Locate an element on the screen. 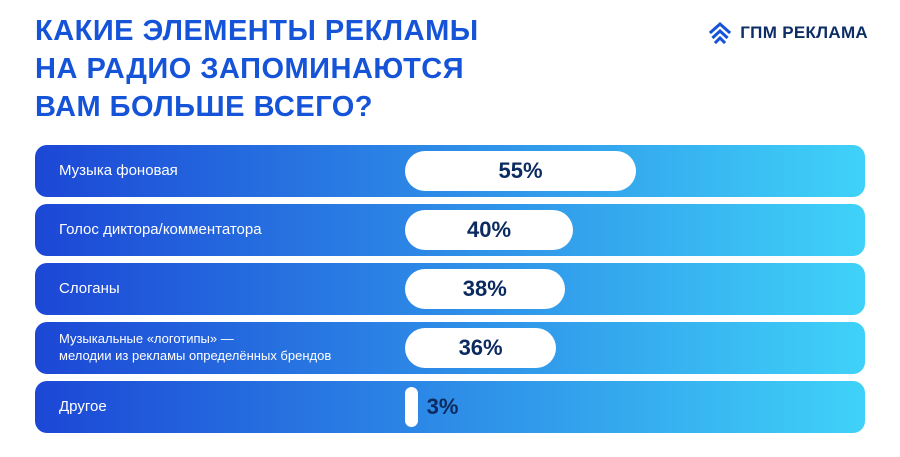 This screenshot has height=457, width=900. bar-label: Слоганы is located at coordinates (89, 289).